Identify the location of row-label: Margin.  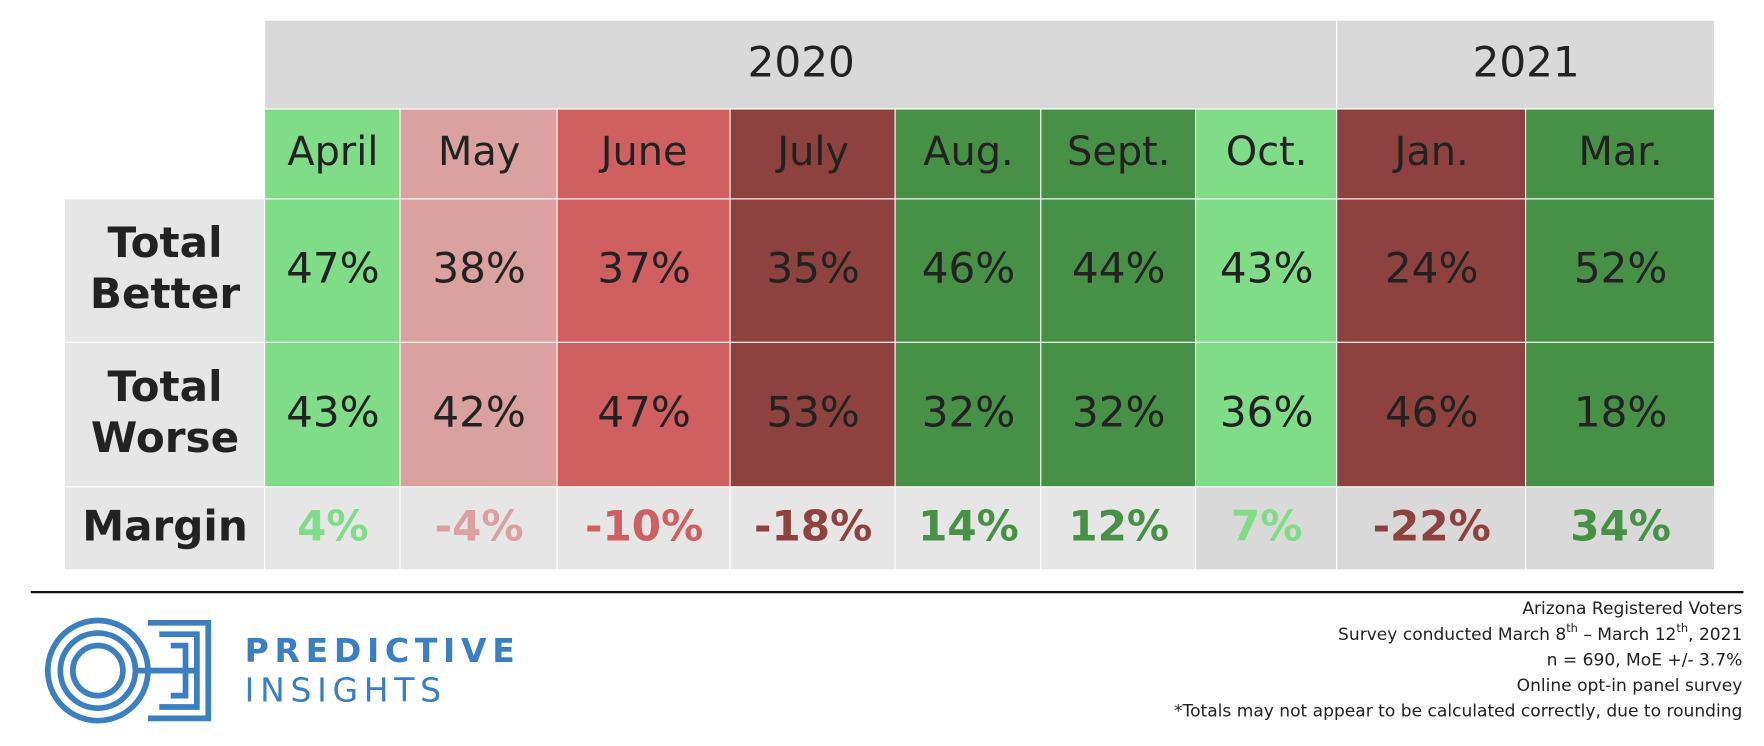
(165, 525).